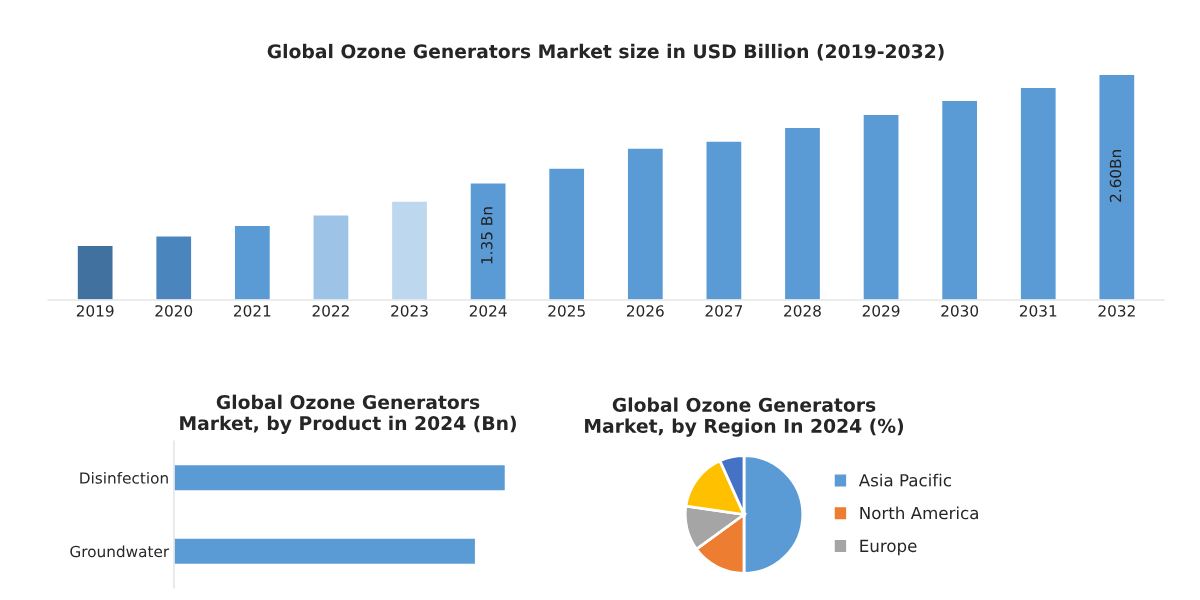 This screenshot has height=600, width=1200. I want to click on data-label: 2.60Bn, so click(1115, 176).